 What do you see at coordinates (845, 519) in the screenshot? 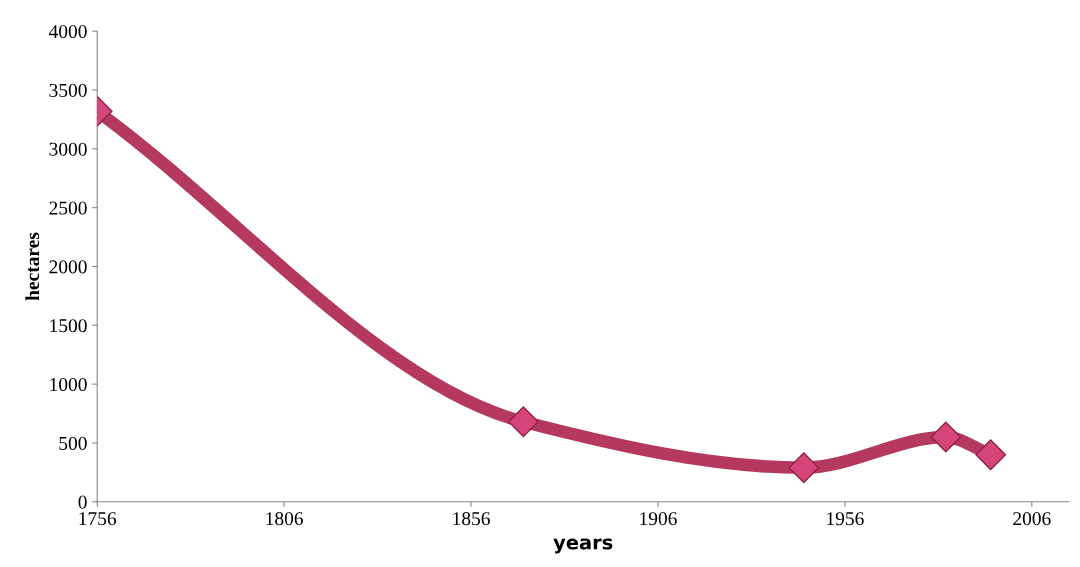
I see `x-tick-label: 1956` at bounding box center [845, 519].